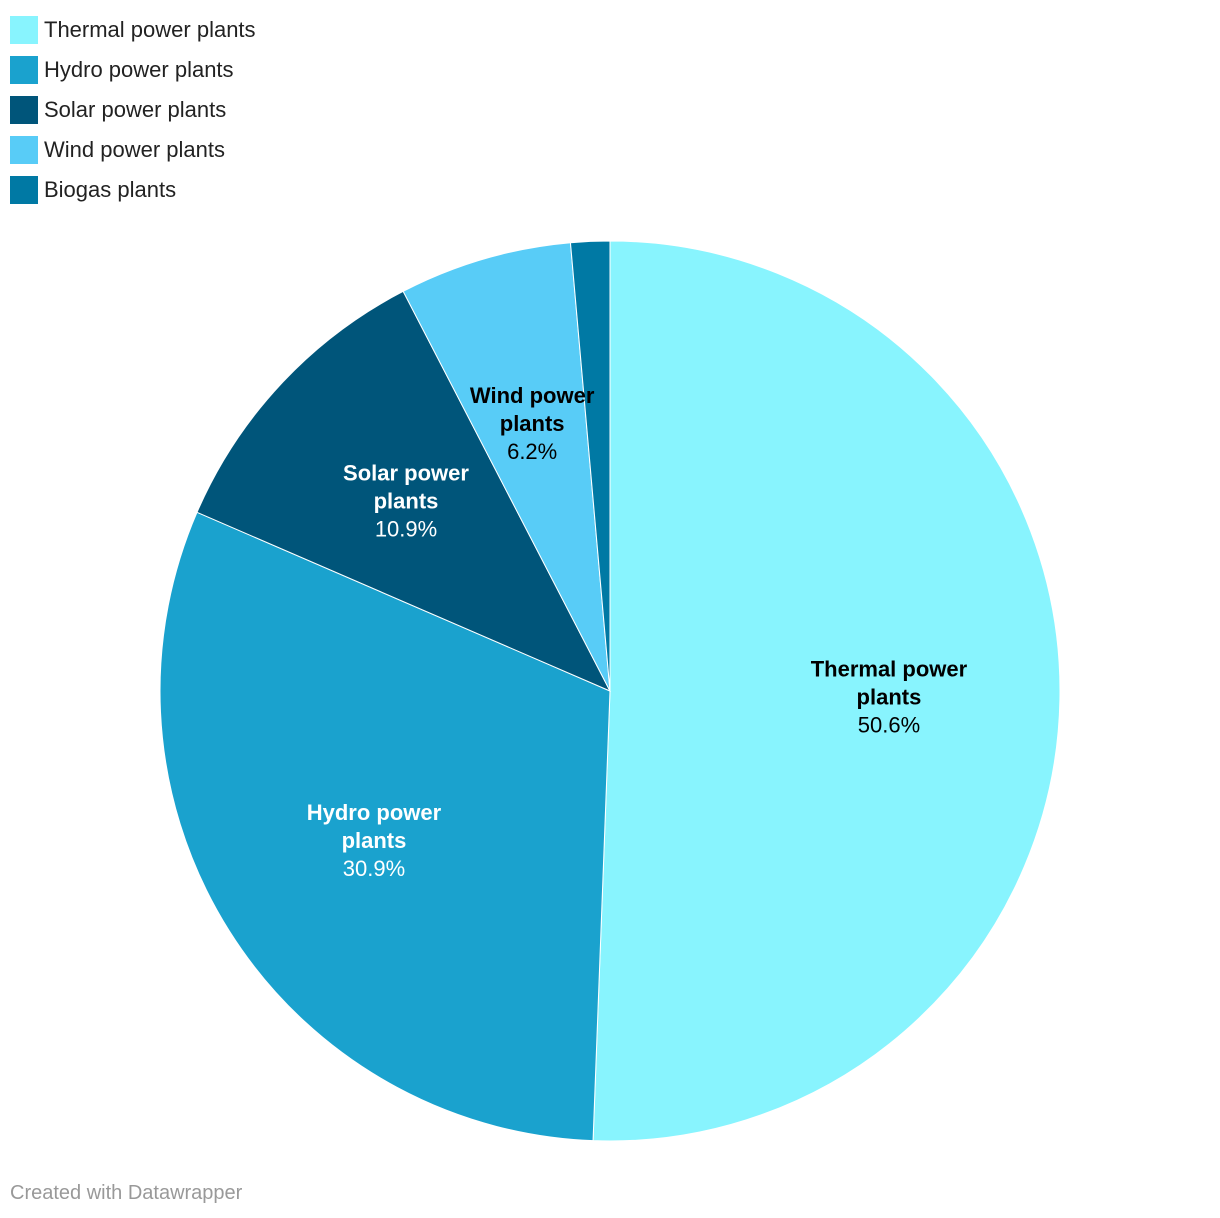 The image size is (1220, 1218). I want to click on legend-item-biogas-plants: Biogas plants, so click(133, 190).